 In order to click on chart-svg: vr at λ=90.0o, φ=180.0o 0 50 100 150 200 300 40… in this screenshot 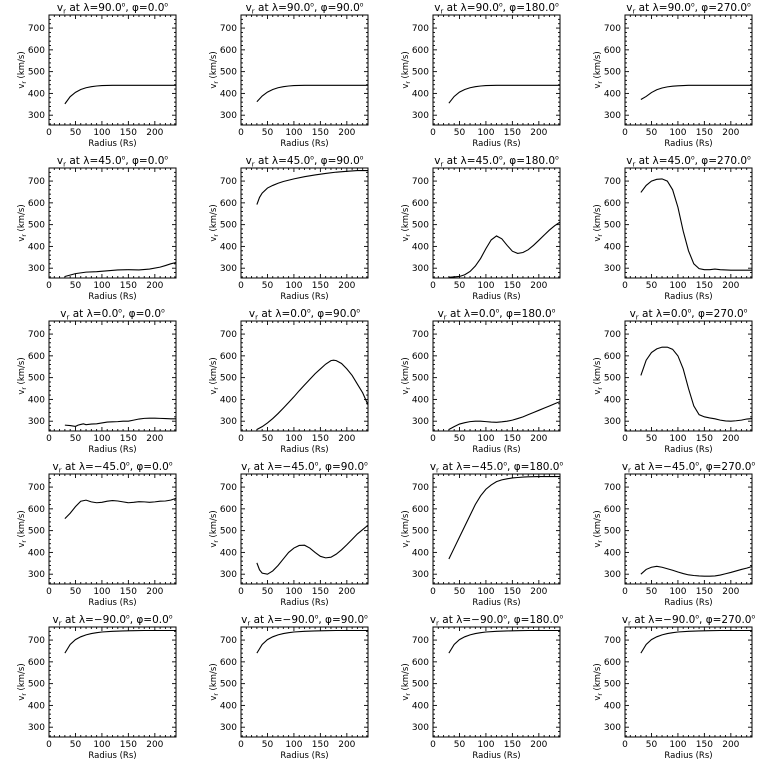, I will do `click(481, 75)`.